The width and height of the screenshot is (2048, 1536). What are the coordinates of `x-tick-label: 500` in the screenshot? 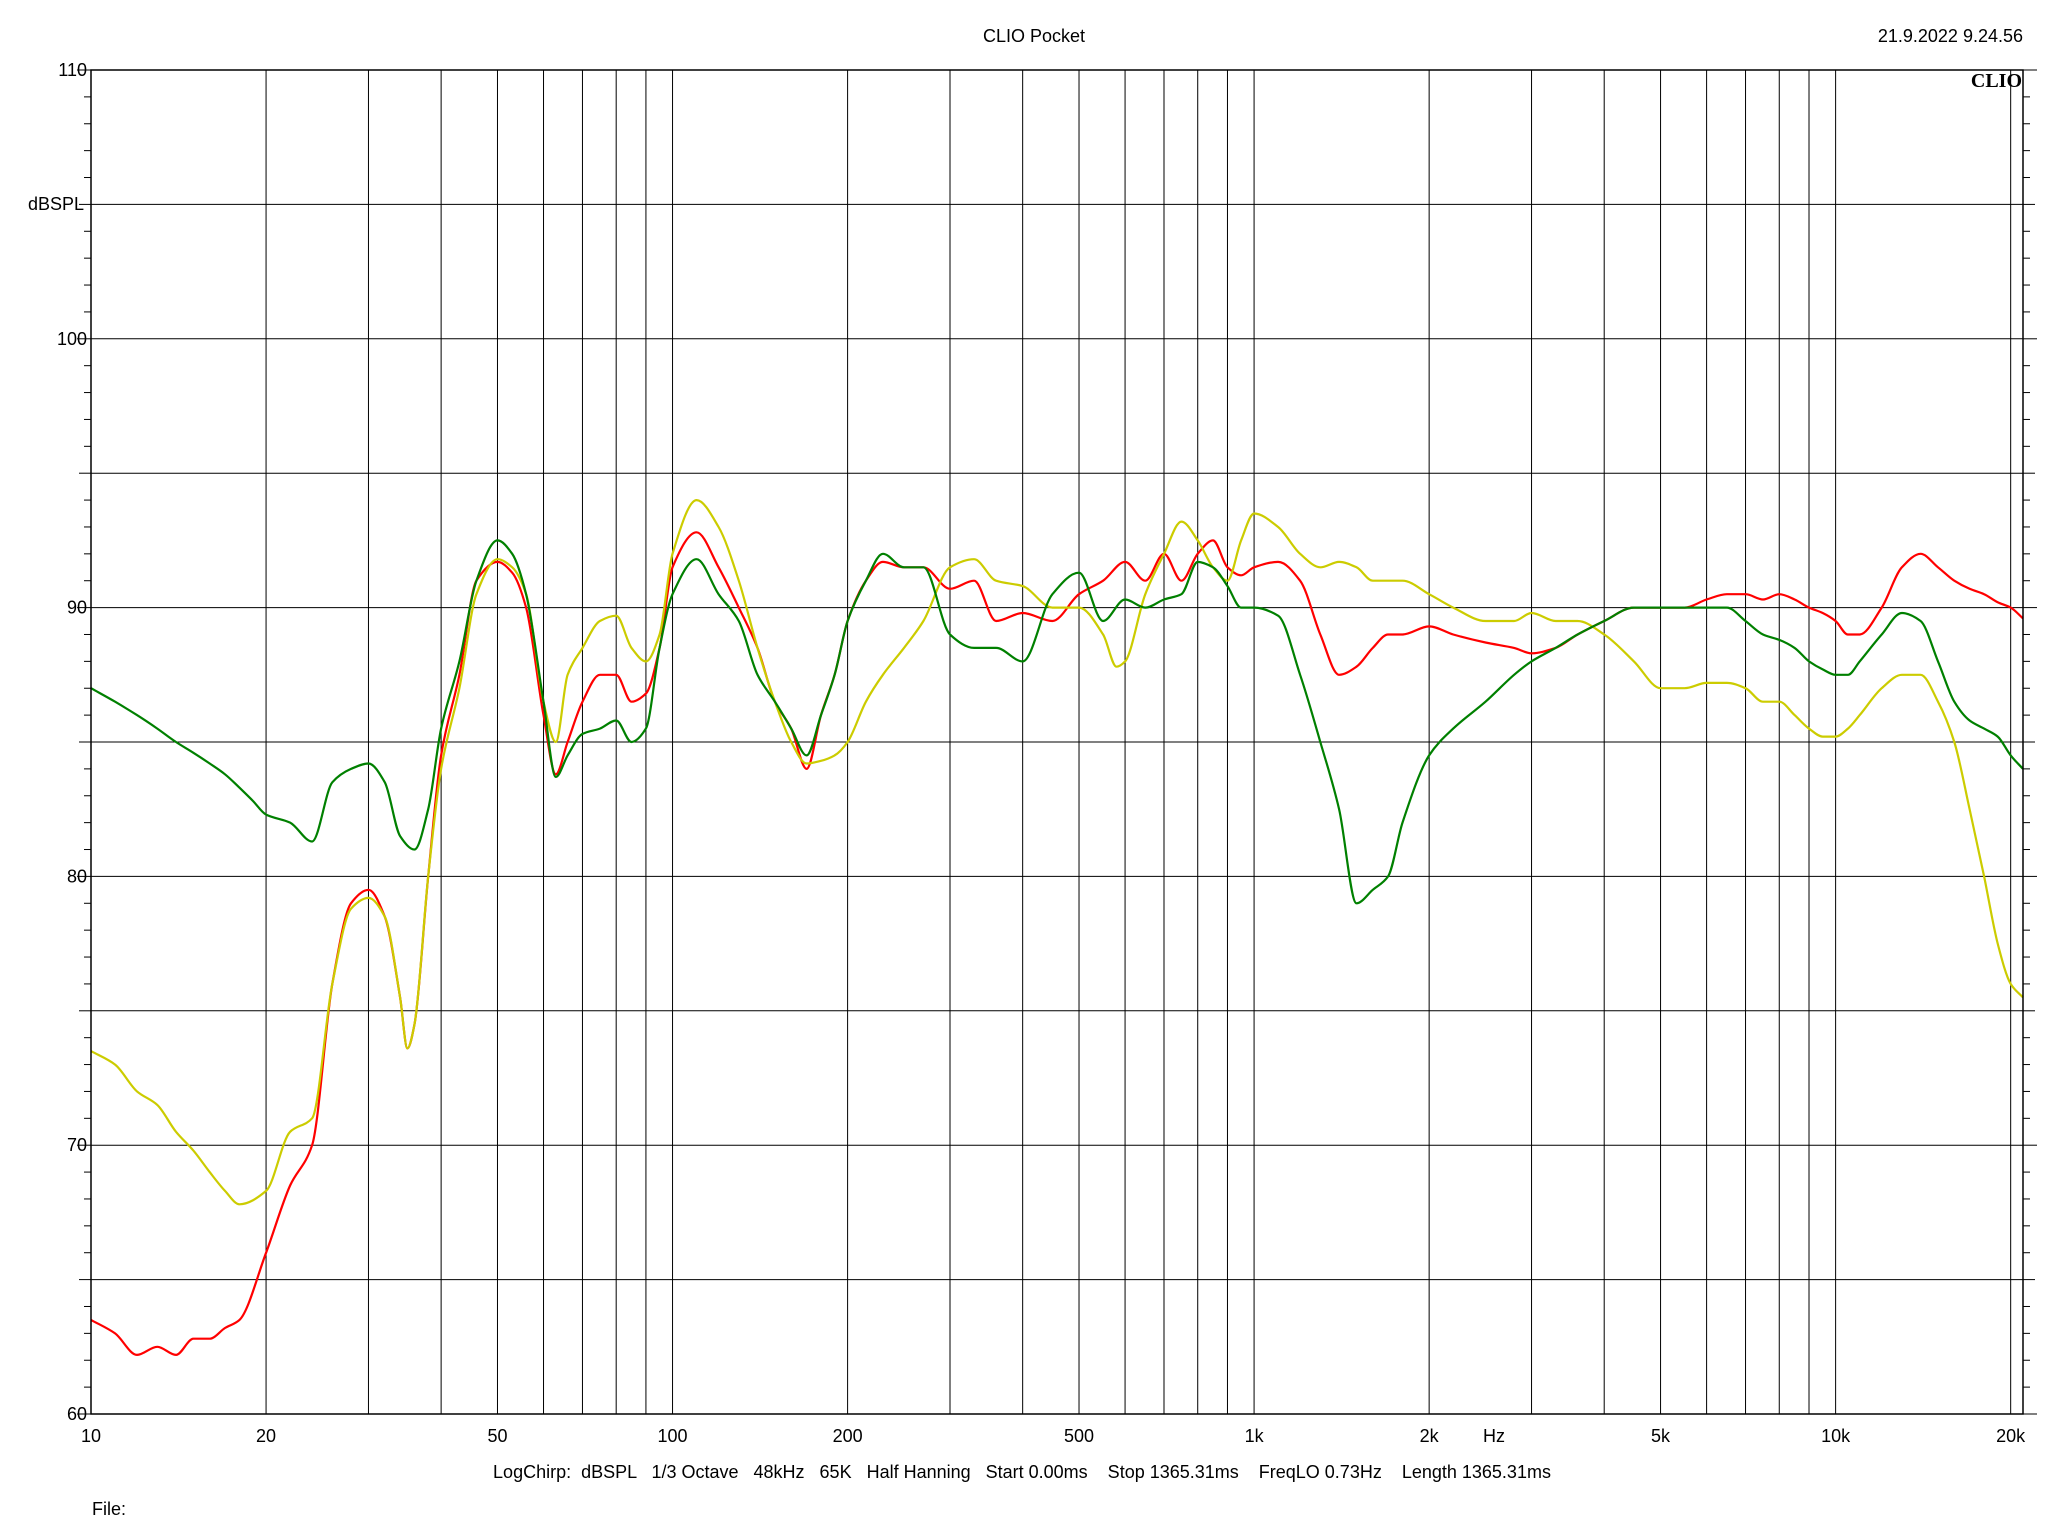 It's located at (1079, 1436).